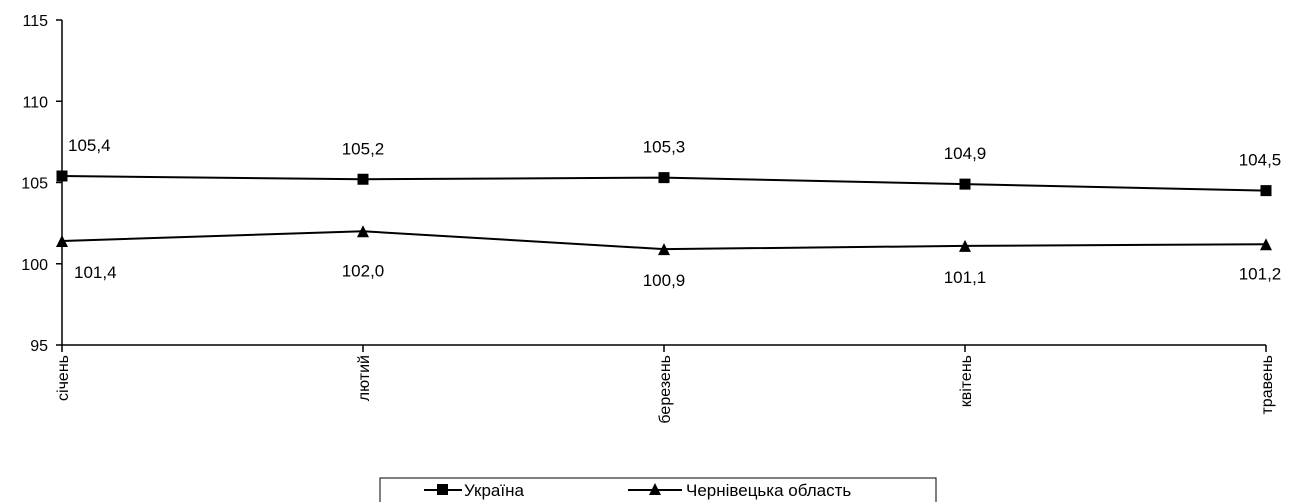  I want to click on y-tick-label: 115, so click(35, 21).